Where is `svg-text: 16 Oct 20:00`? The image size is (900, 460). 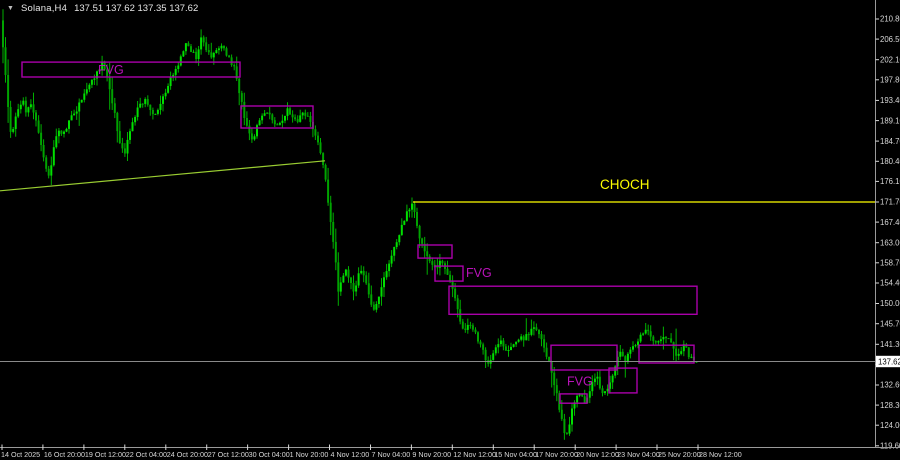
svg-text: 16 Oct 20:00 is located at coordinates (64, 454).